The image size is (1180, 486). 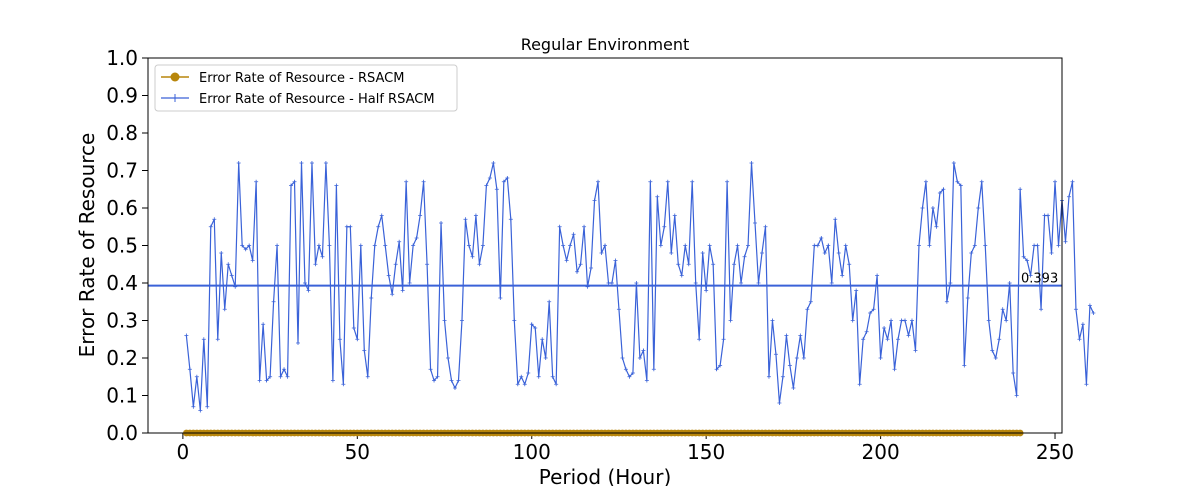 I want to click on legend-label-half-rsacm: Error Rate of Resource - Half RSACM, so click(x=317, y=99).